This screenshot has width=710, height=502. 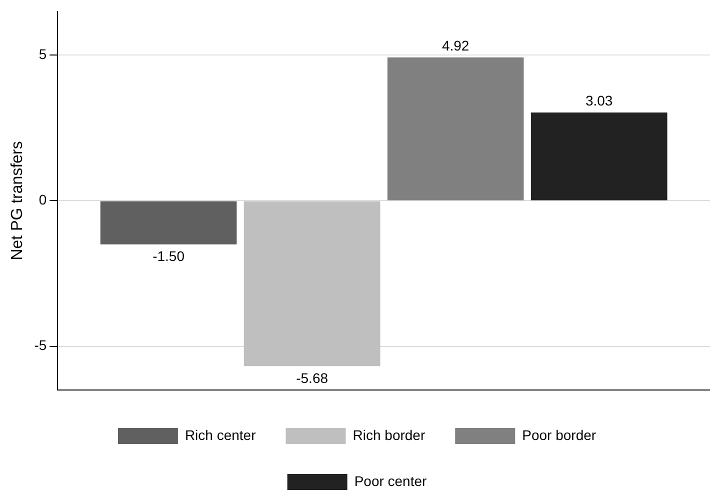 I want to click on legend-label: Rich center, so click(x=220, y=434).